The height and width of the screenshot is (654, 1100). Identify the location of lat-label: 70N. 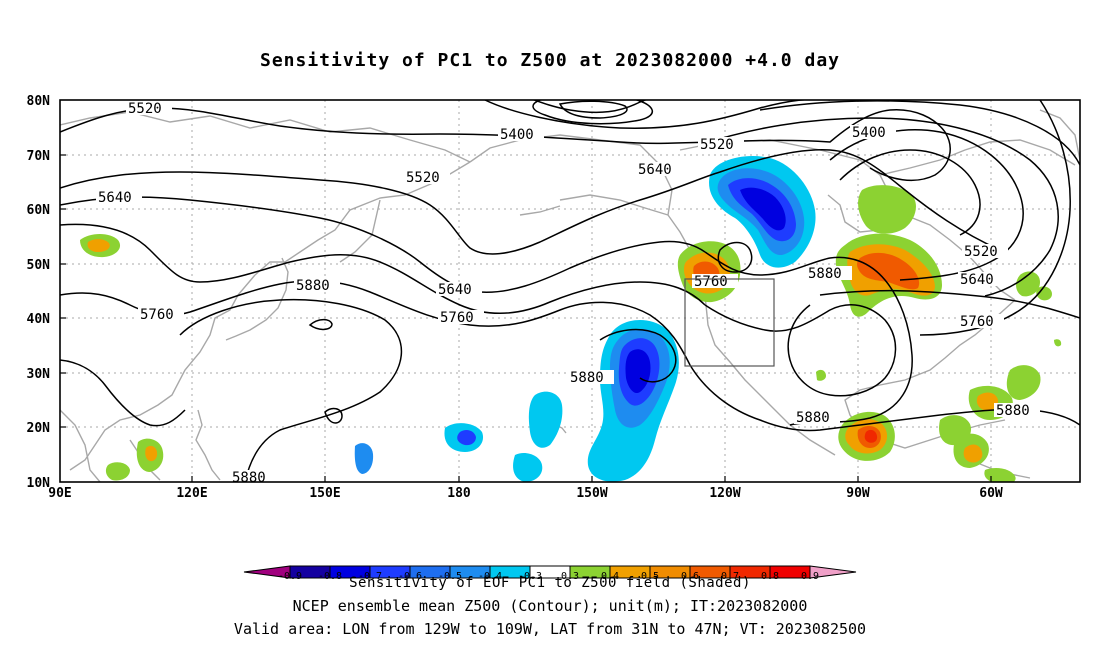
(39, 156).